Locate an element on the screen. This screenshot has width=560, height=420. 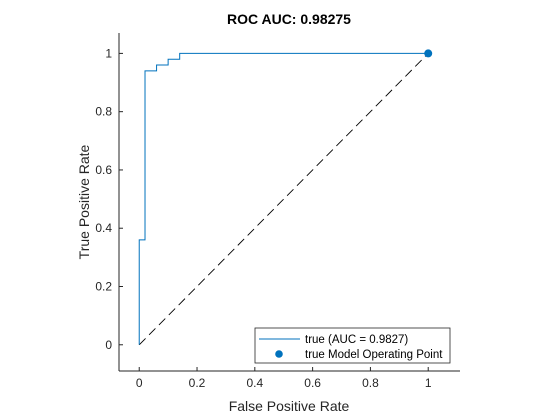
legend-label-roc: true (AUC = 0.9827) is located at coordinates (356, 340).